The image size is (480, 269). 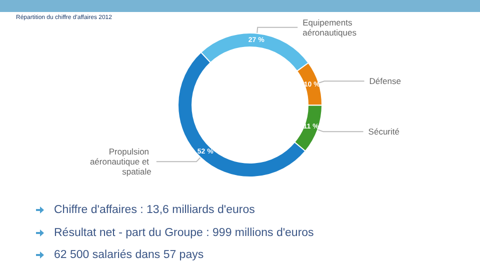 What do you see at coordinates (329, 27) in the screenshot?
I see `slice-label: Equipements aéronautiques` at bounding box center [329, 27].